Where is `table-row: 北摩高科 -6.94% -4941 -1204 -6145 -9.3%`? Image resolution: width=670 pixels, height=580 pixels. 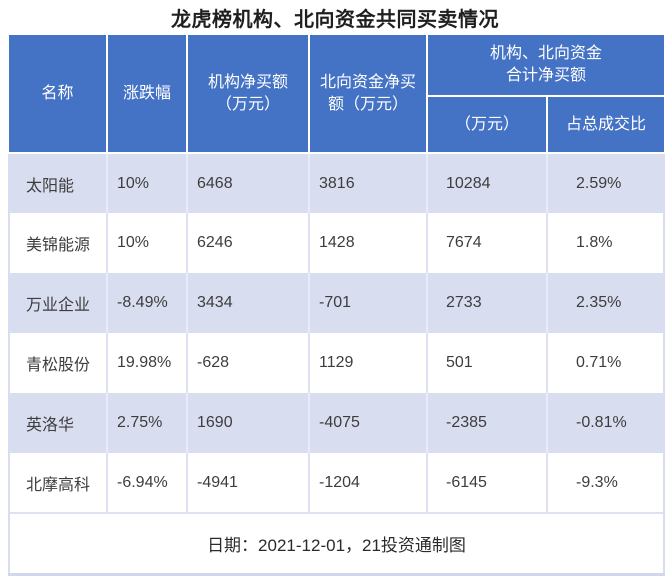 table-row: 北摩高科 -6.94% -4941 -1204 -6145 -9.3% is located at coordinates (337, 483).